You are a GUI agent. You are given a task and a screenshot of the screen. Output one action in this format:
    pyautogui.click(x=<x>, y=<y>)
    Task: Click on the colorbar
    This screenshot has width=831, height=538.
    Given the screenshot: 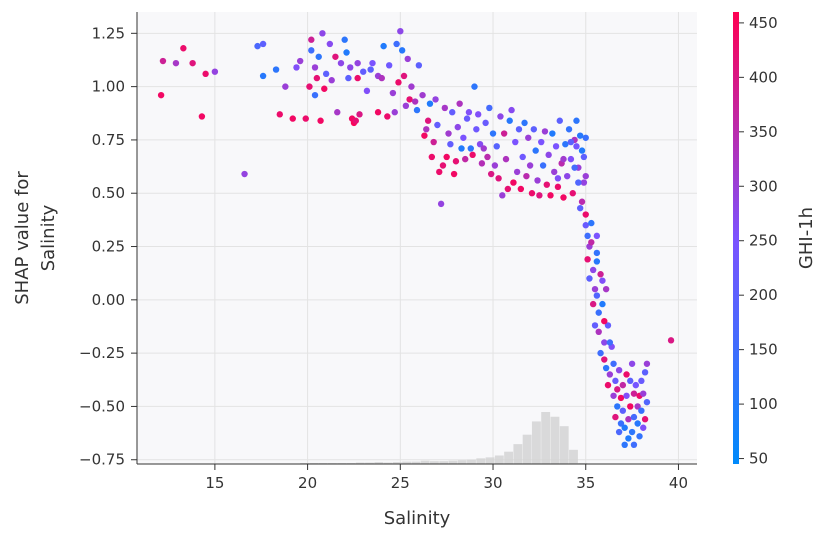 What is the action you would take?
    pyautogui.click(x=736, y=238)
    